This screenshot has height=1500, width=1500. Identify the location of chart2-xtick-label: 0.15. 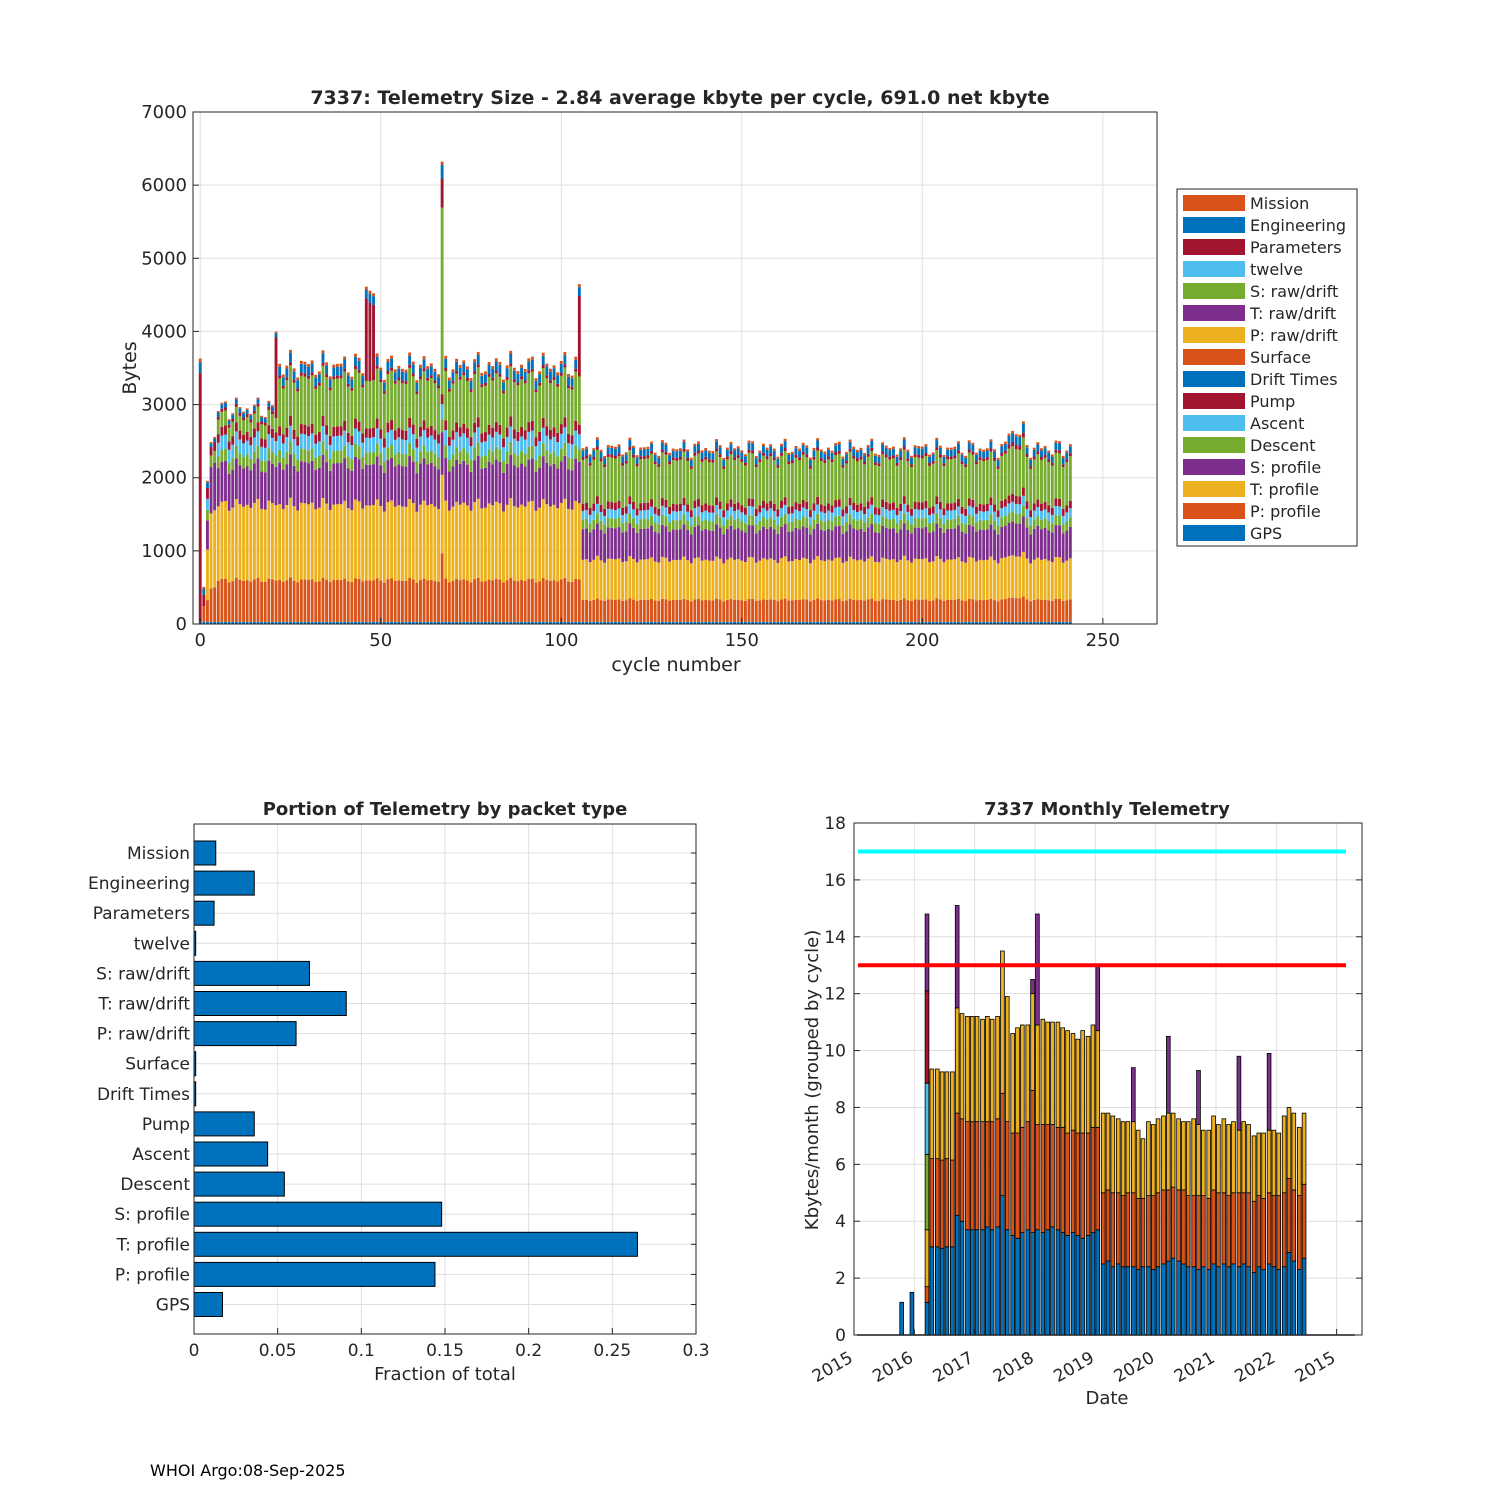
(445, 1351).